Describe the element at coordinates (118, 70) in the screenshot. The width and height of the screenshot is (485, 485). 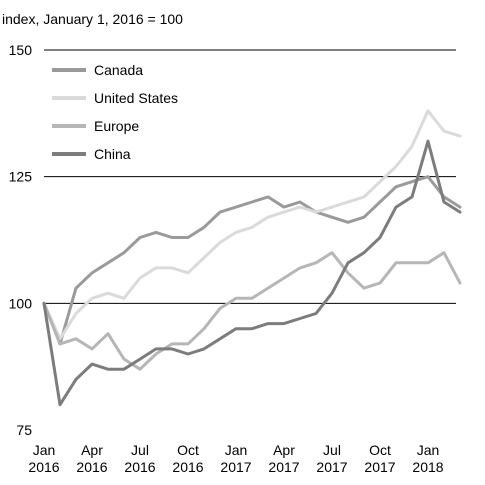
I see `legend-label-canada: Canada` at that location.